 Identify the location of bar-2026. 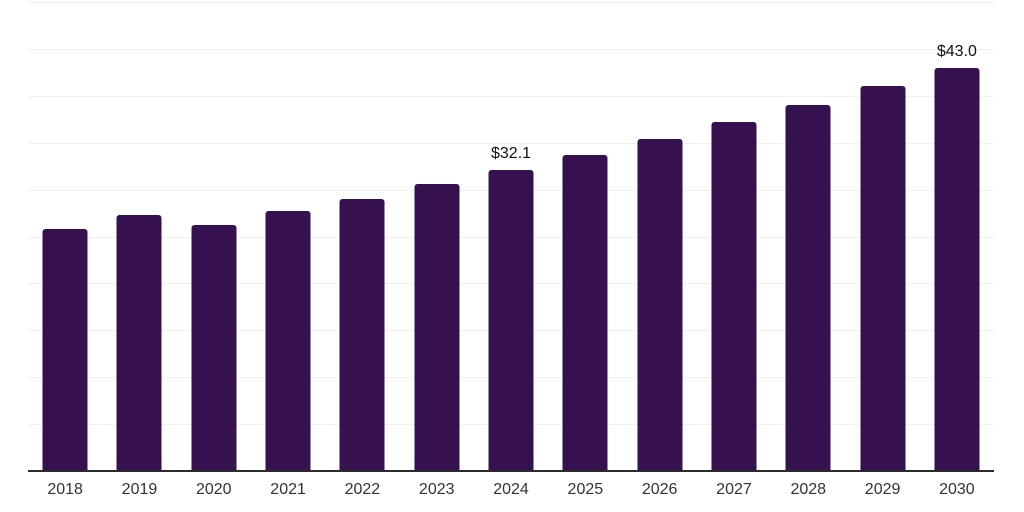
(660, 304).